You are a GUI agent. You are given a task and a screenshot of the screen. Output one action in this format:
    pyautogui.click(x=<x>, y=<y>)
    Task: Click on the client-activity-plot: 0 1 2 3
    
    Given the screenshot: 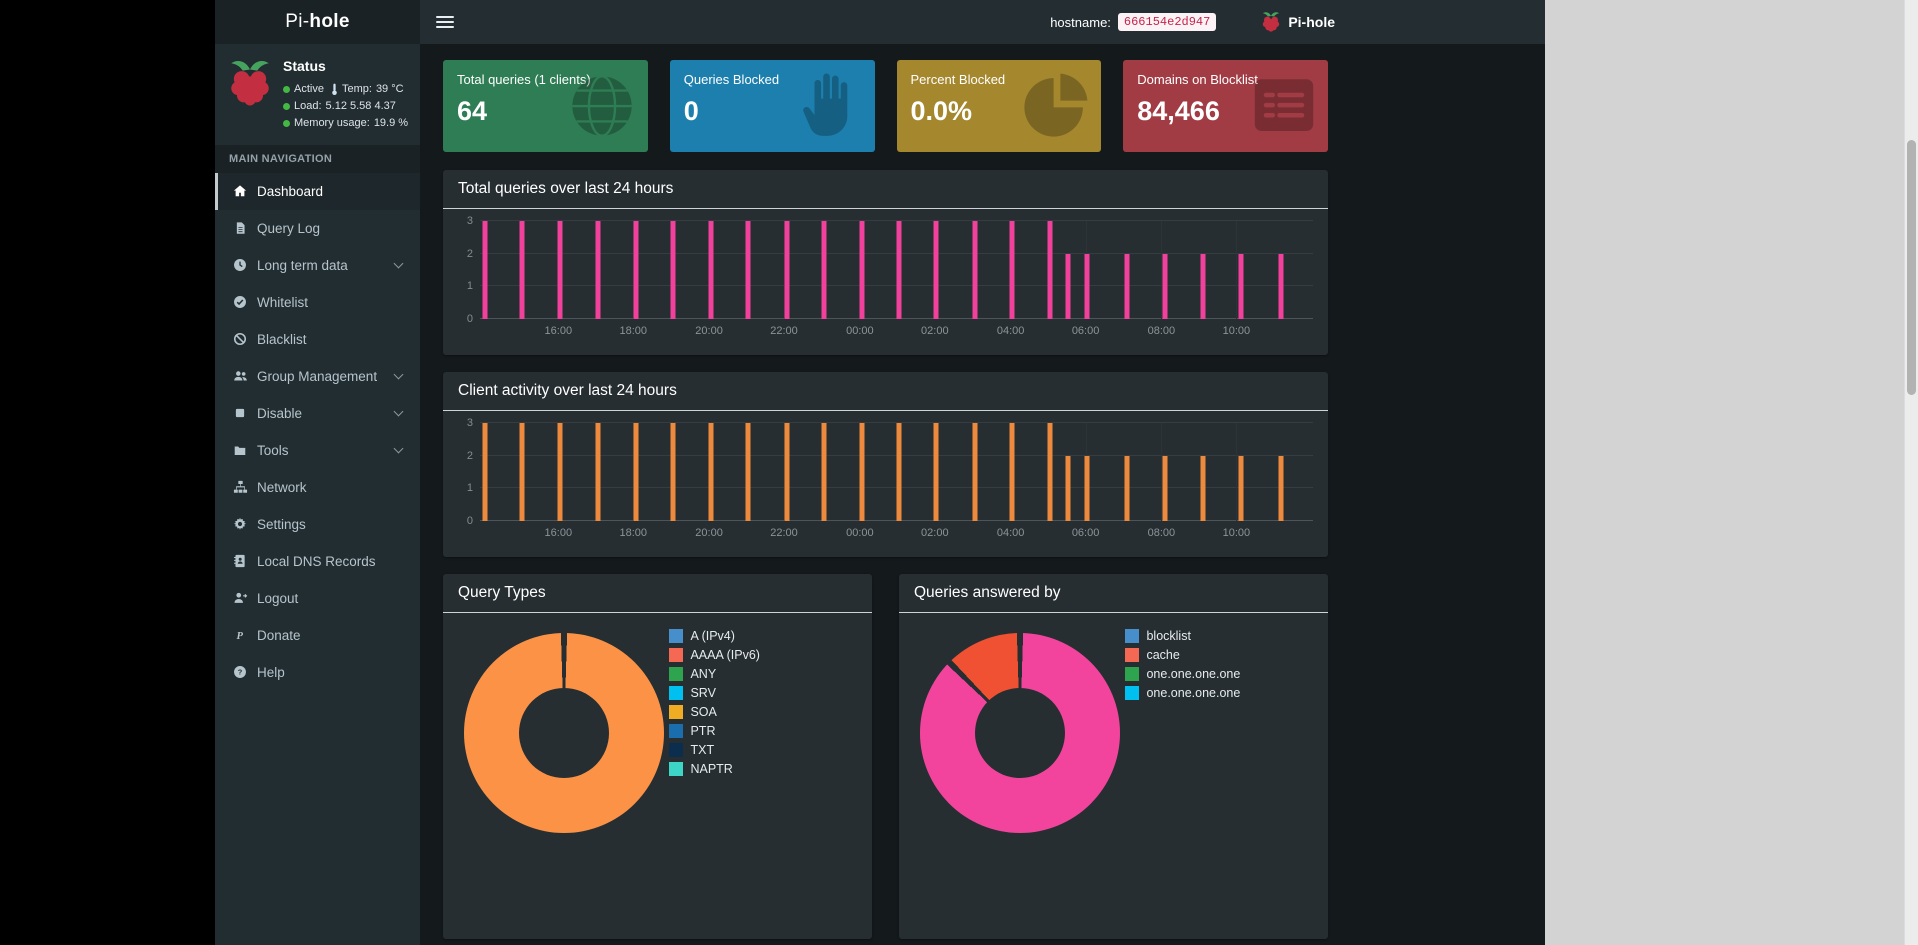 What is the action you would take?
    pyautogui.click(x=890, y=472)
    